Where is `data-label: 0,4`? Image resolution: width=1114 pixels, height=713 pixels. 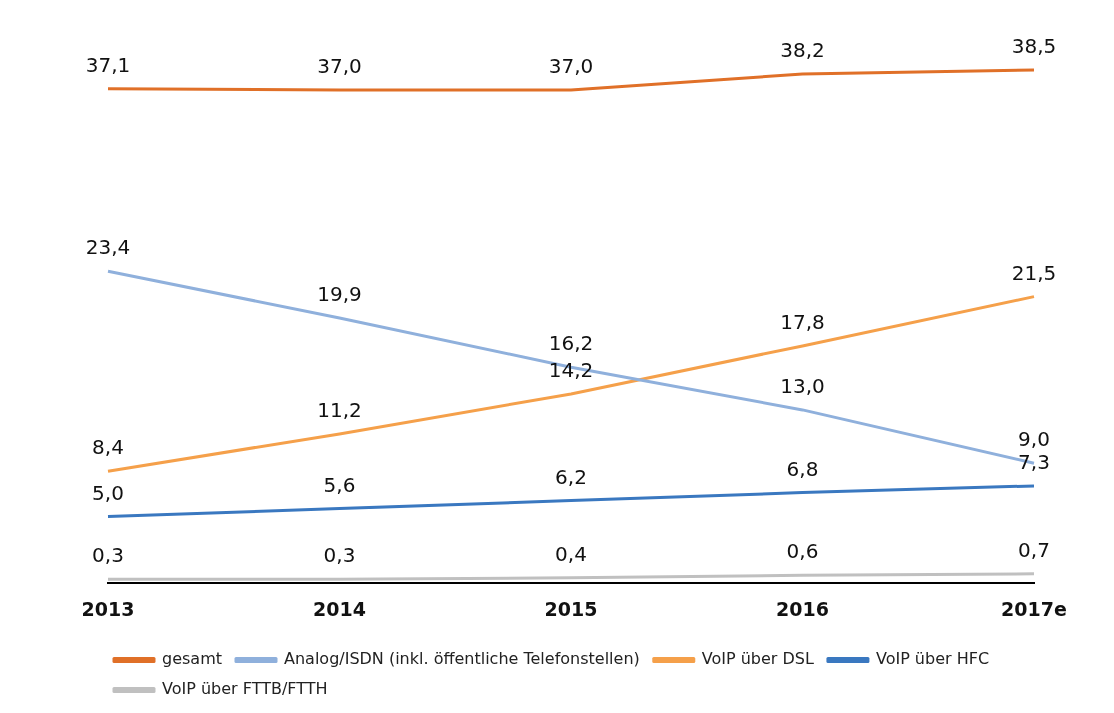 data-label: 0,4 is located at coordinates (571, 554).